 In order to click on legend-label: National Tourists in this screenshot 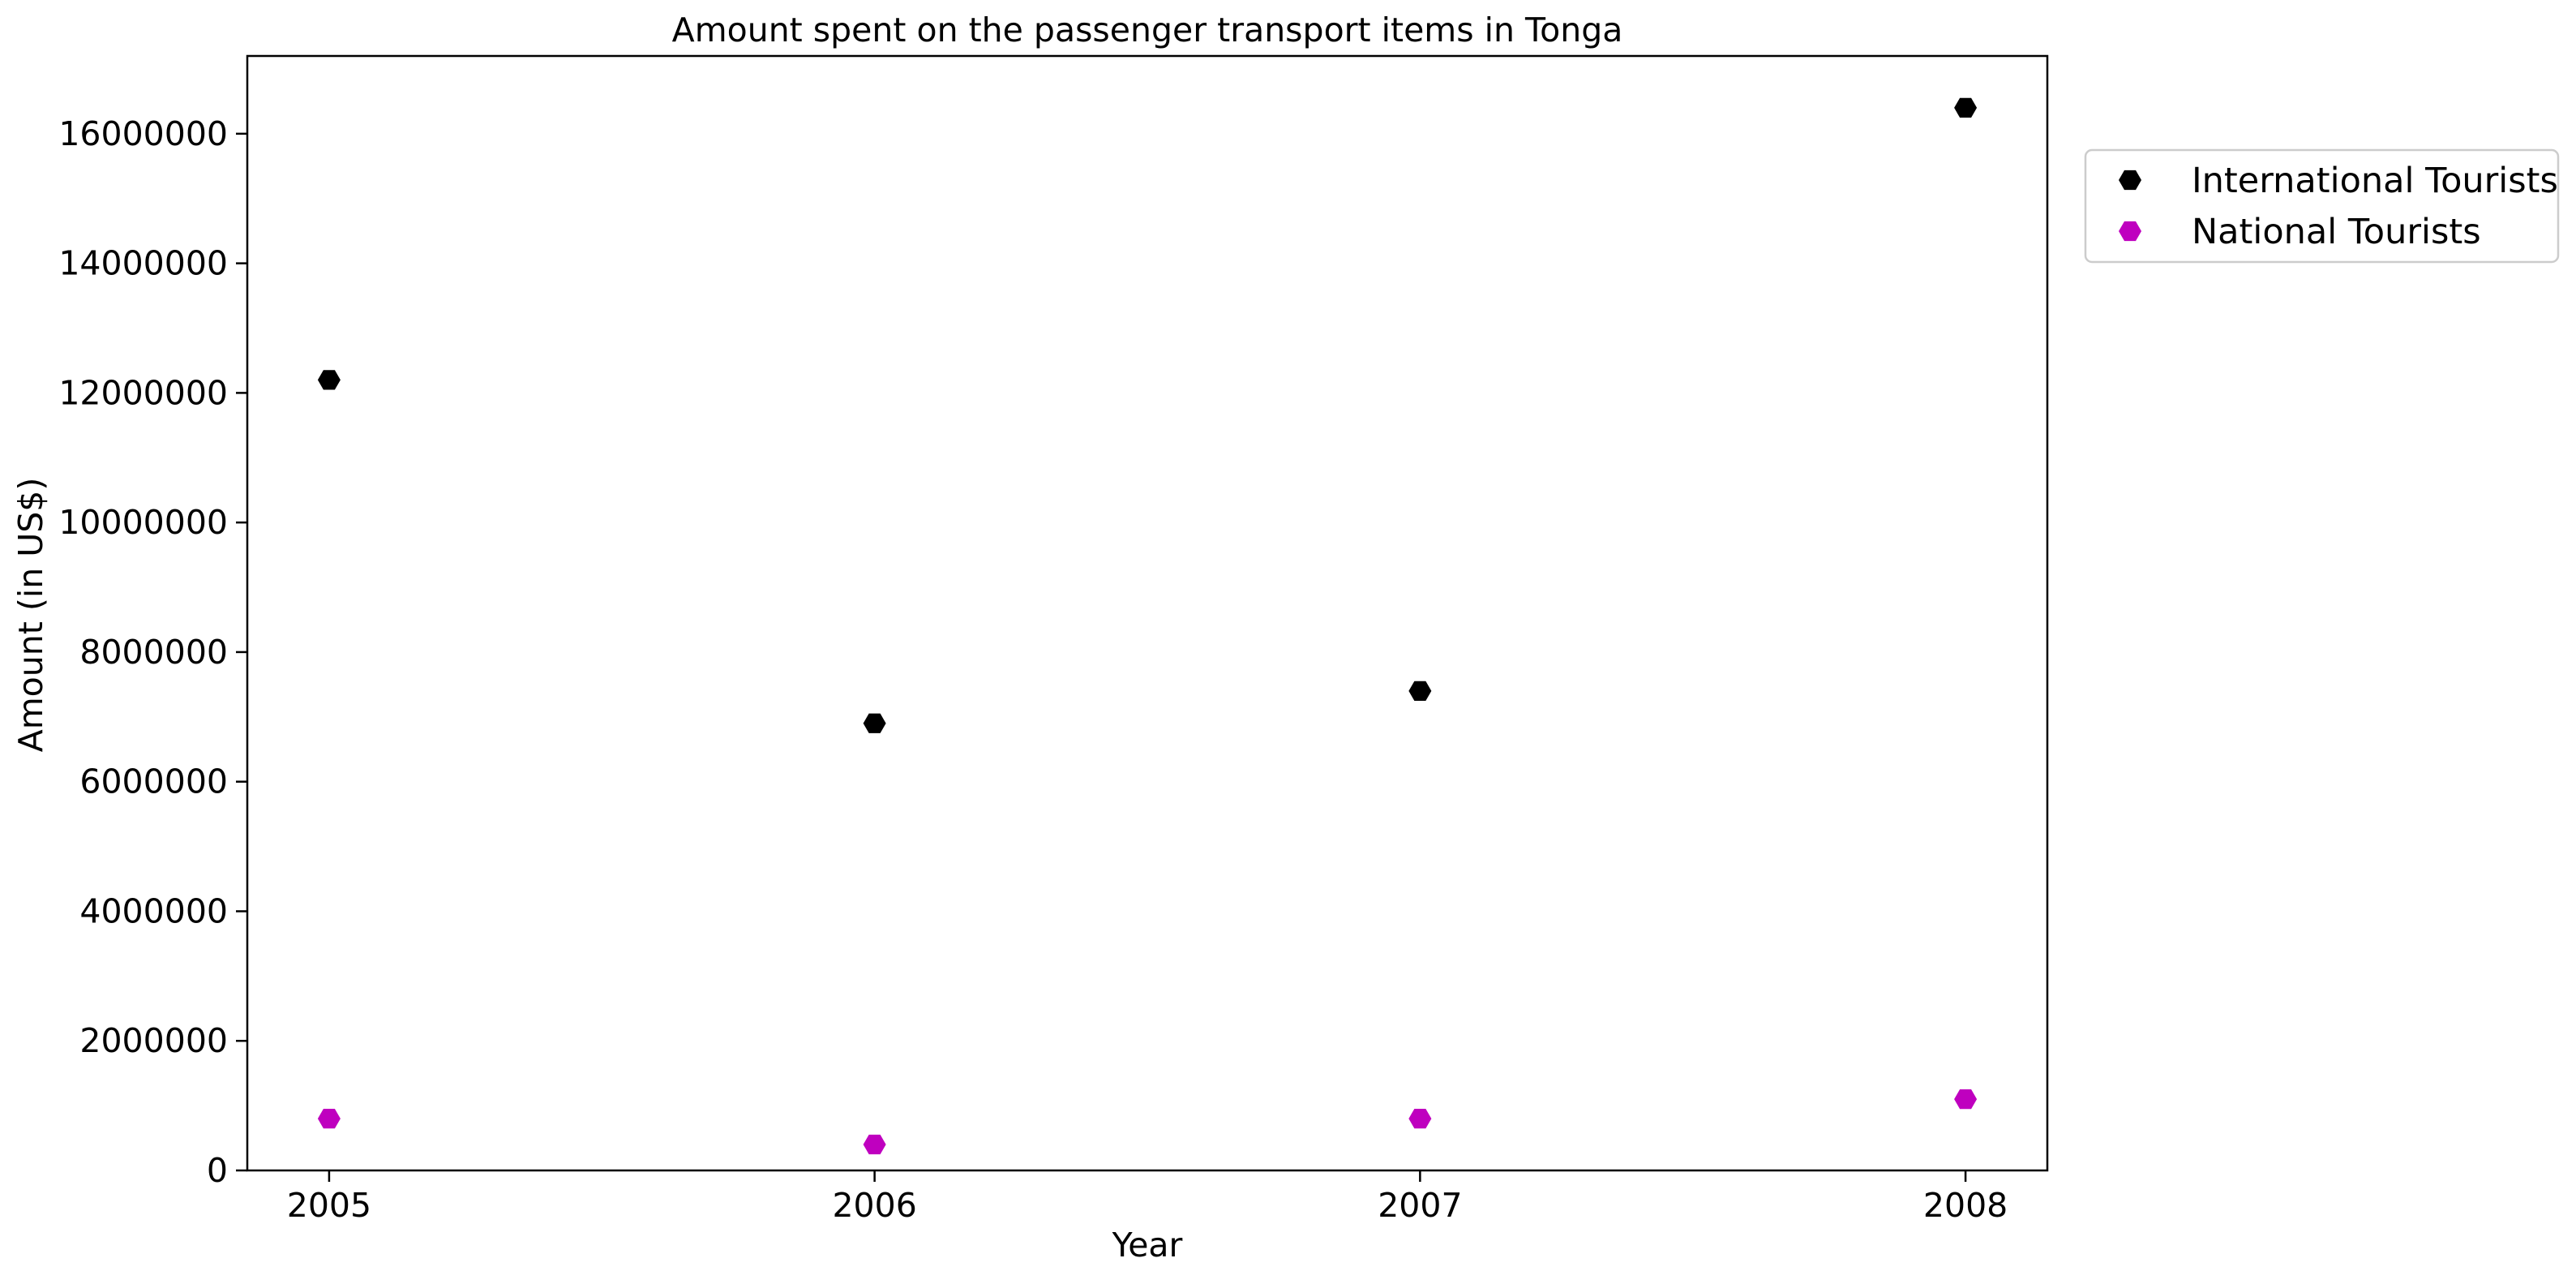, I will do `click(2336, 232)`.